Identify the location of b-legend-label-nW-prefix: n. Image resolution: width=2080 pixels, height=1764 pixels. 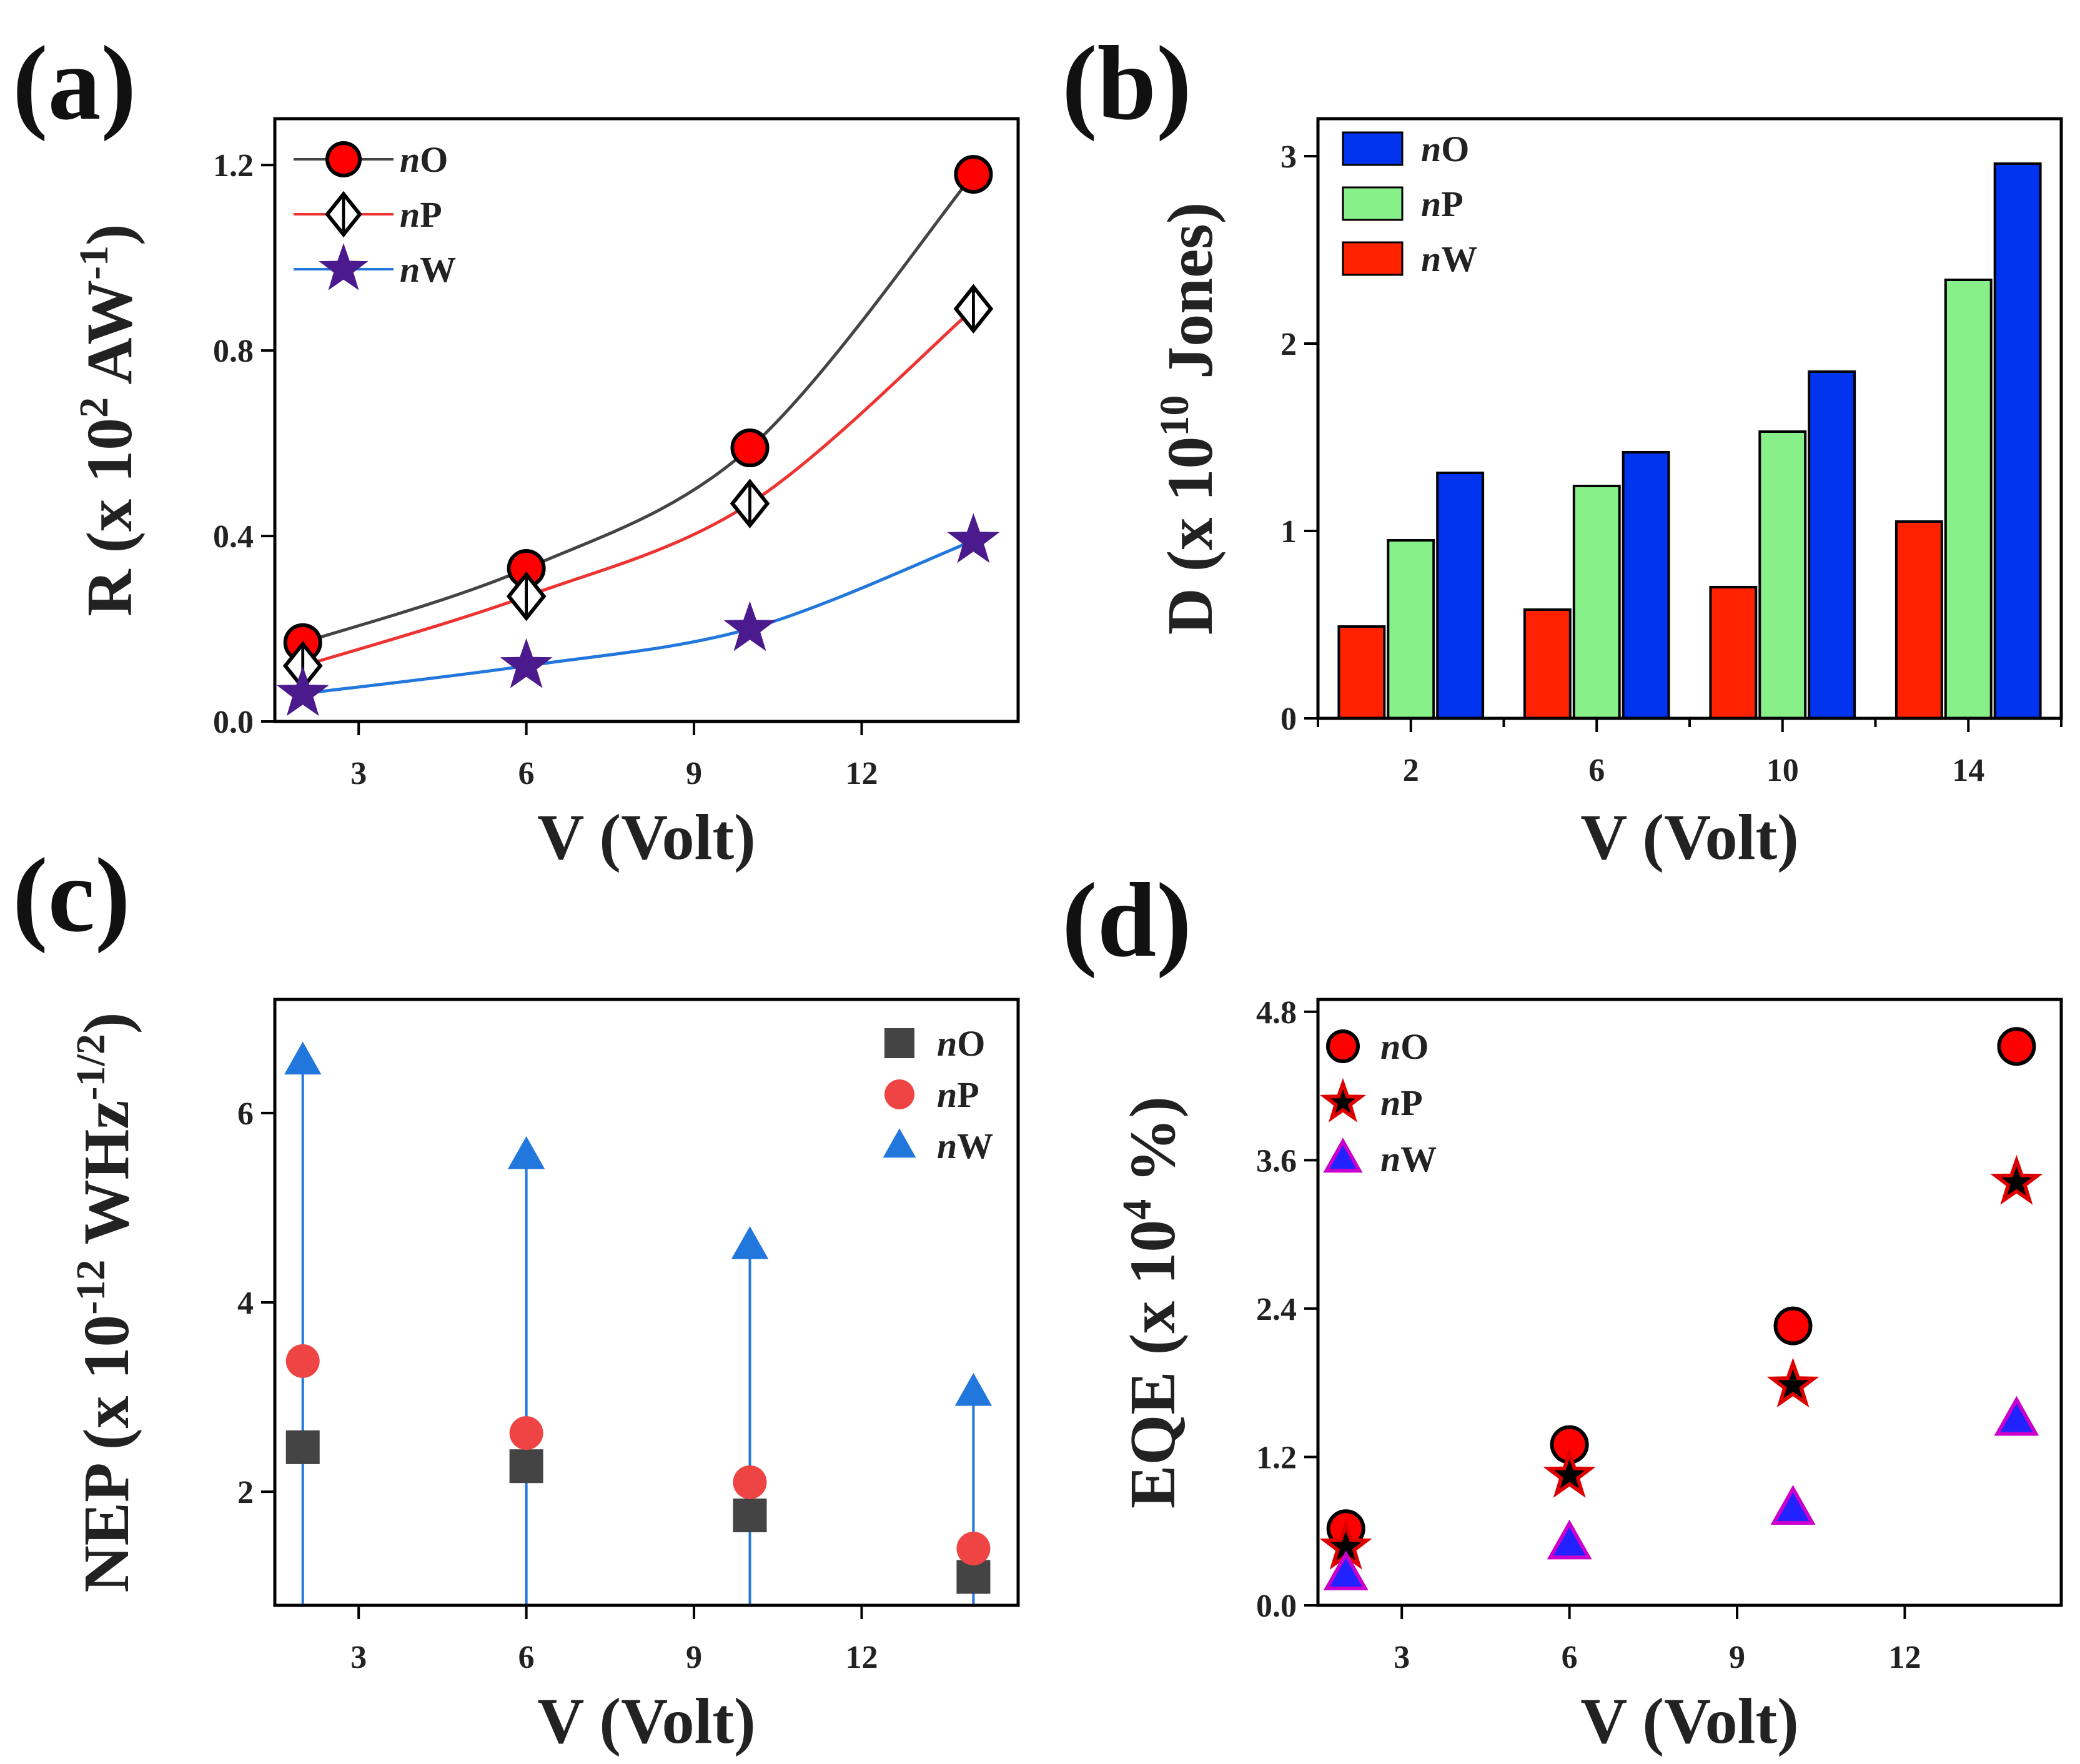
(1431, 259).